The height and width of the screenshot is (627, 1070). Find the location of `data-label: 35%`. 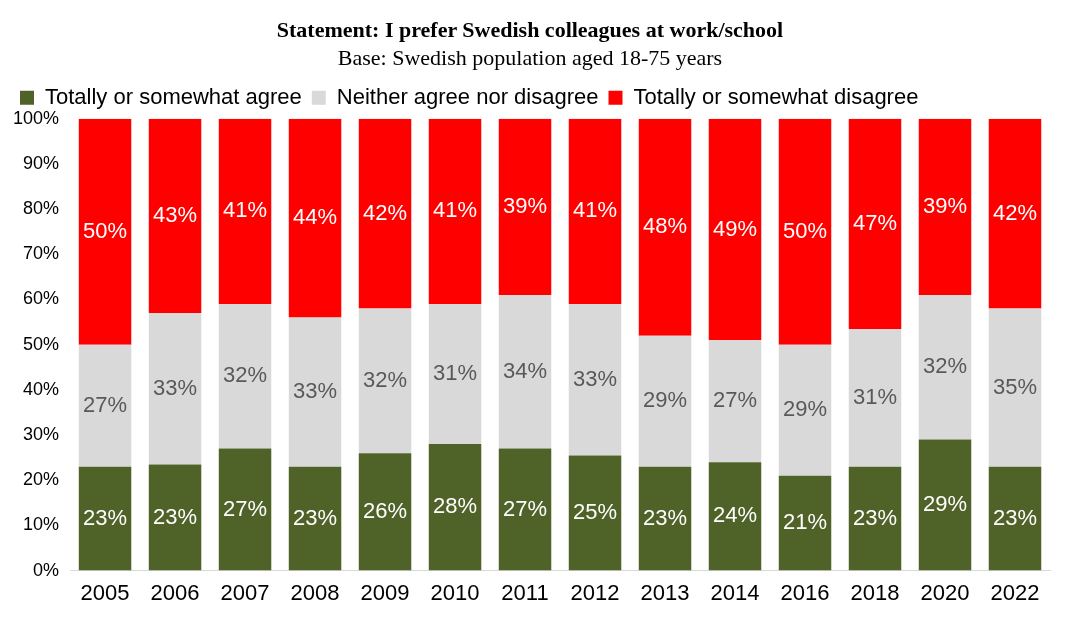

data-label: 35% is located at coordinates (1015, 386).